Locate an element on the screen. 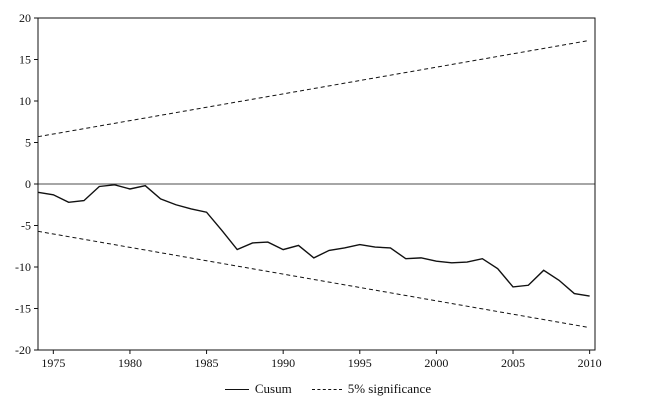  x-tick-label: 1975 is located at coordinates (53, 363).